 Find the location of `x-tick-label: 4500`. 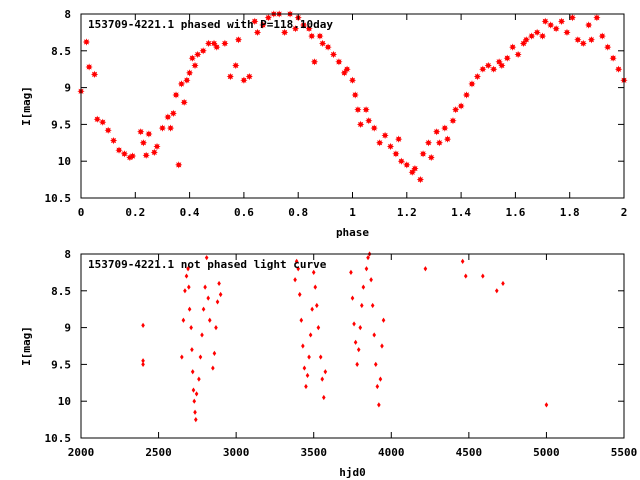

x-tick-label: 4500 is located at coordinates (469, 452).